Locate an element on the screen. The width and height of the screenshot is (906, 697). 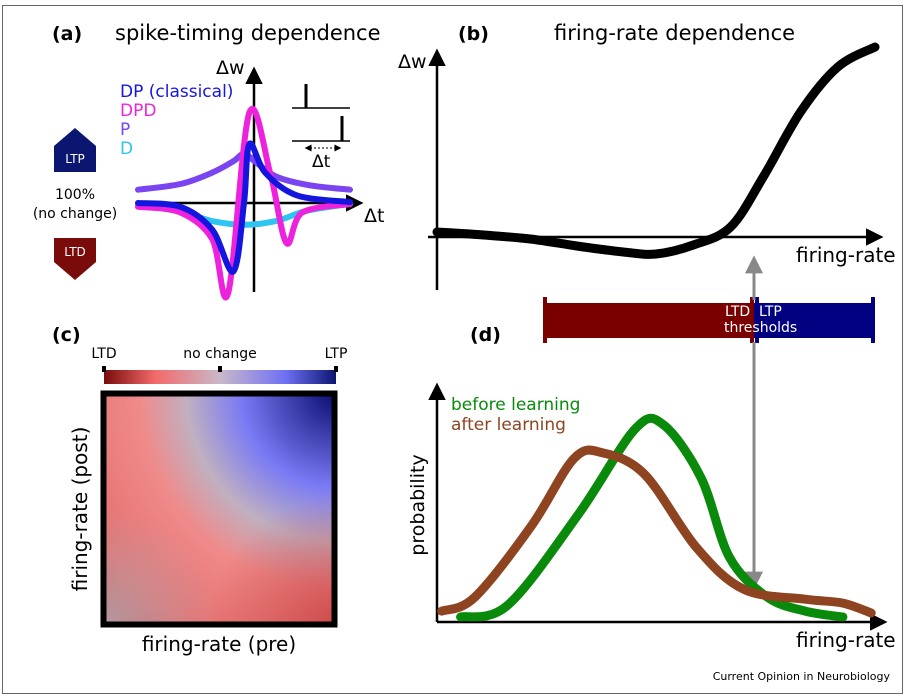
heatmap is located at coordinates (219, 509).